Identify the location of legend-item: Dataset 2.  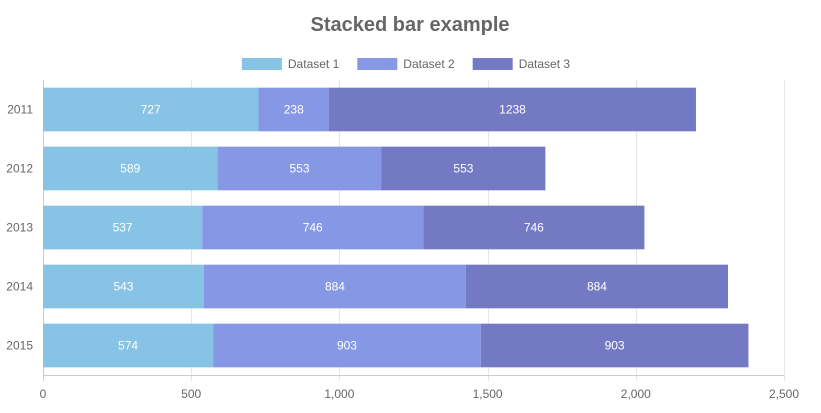
(406, 64).